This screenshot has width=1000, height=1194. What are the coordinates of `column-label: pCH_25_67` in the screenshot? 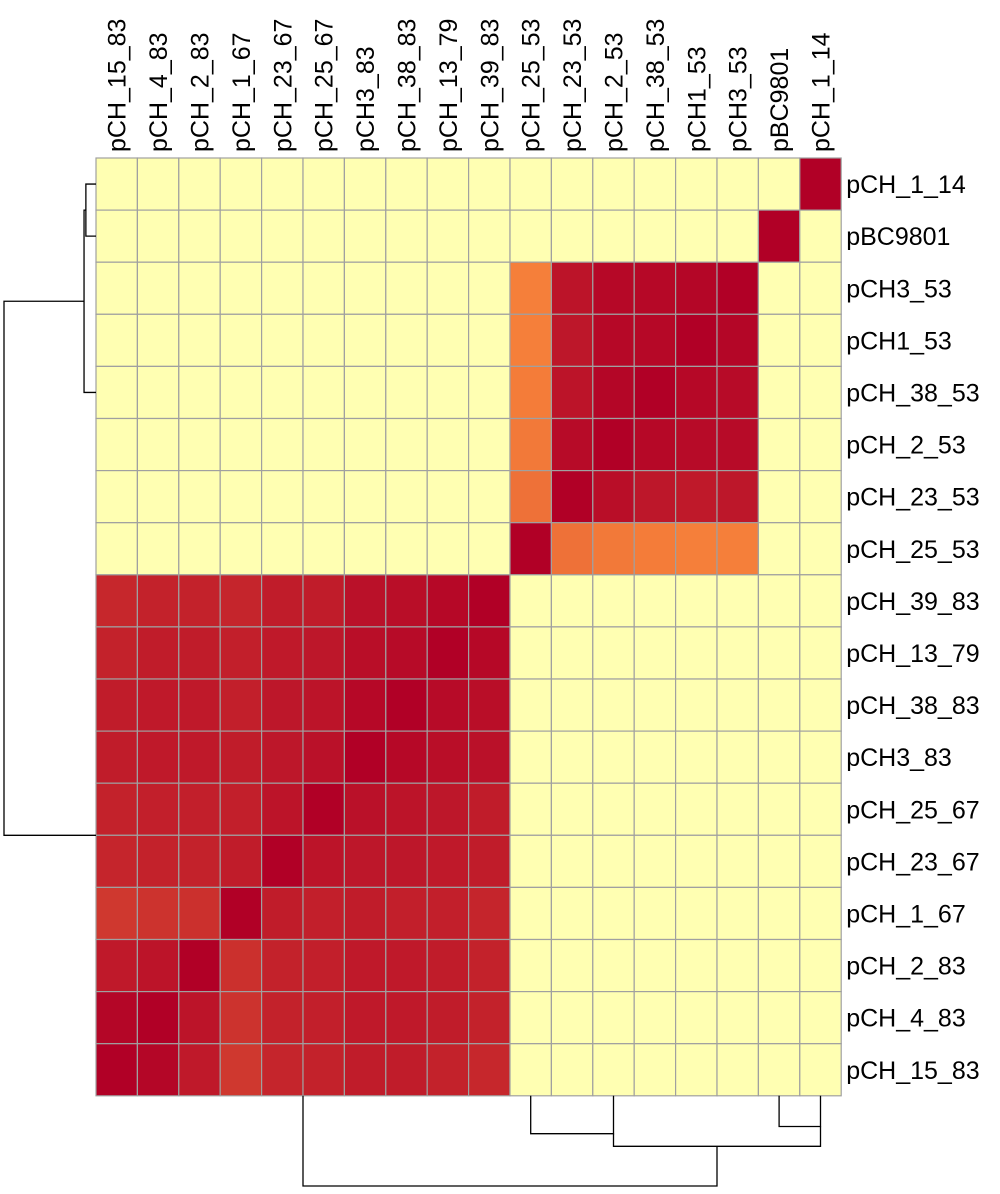 It's located at (325, 85).